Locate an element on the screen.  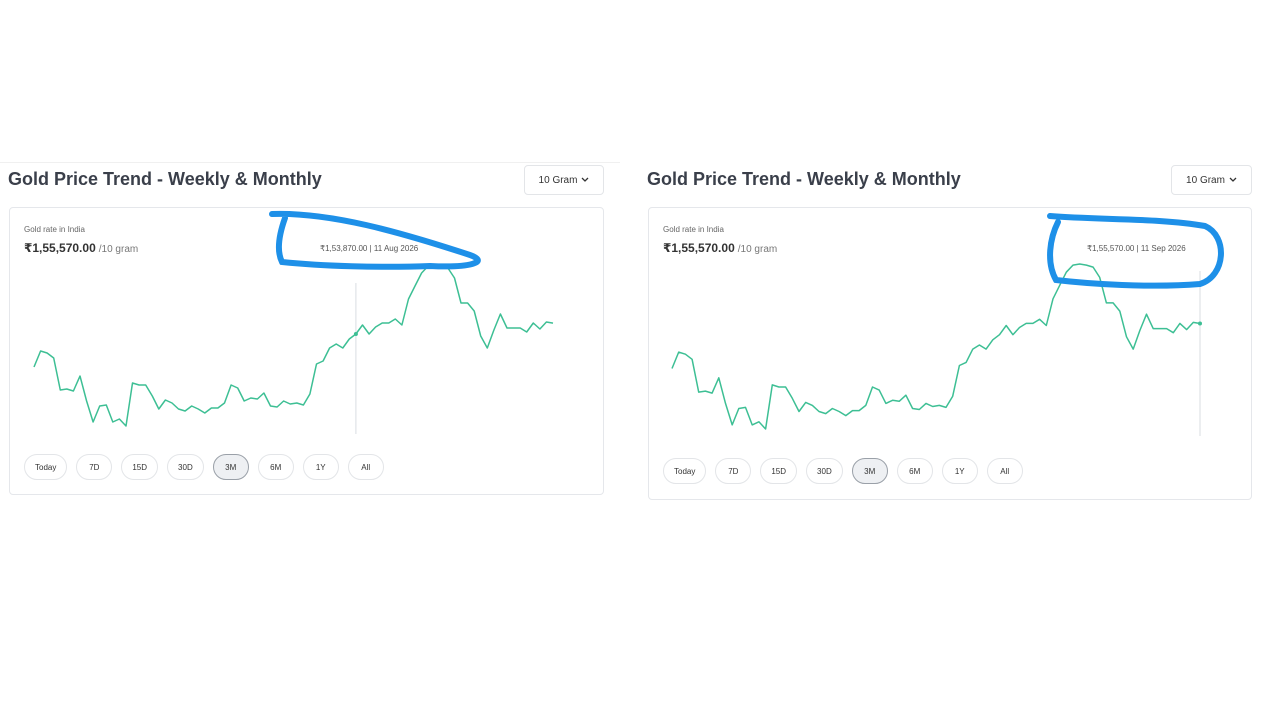
tooltip: ₹1,53,870.00 | 11 Aug 2026 is located at coordinates (369, 248).